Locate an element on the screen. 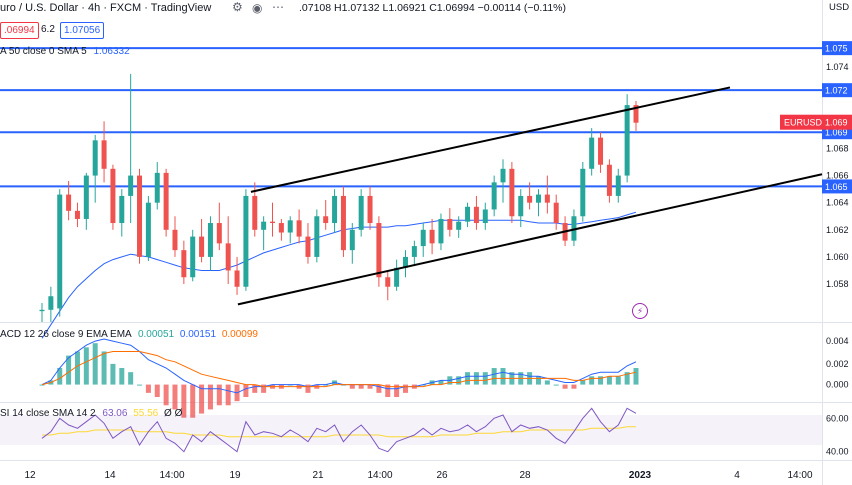 The height and width of the screenshot is (485, 852). macd-axis-label: 0.000 is located at coordinates (837, 385).